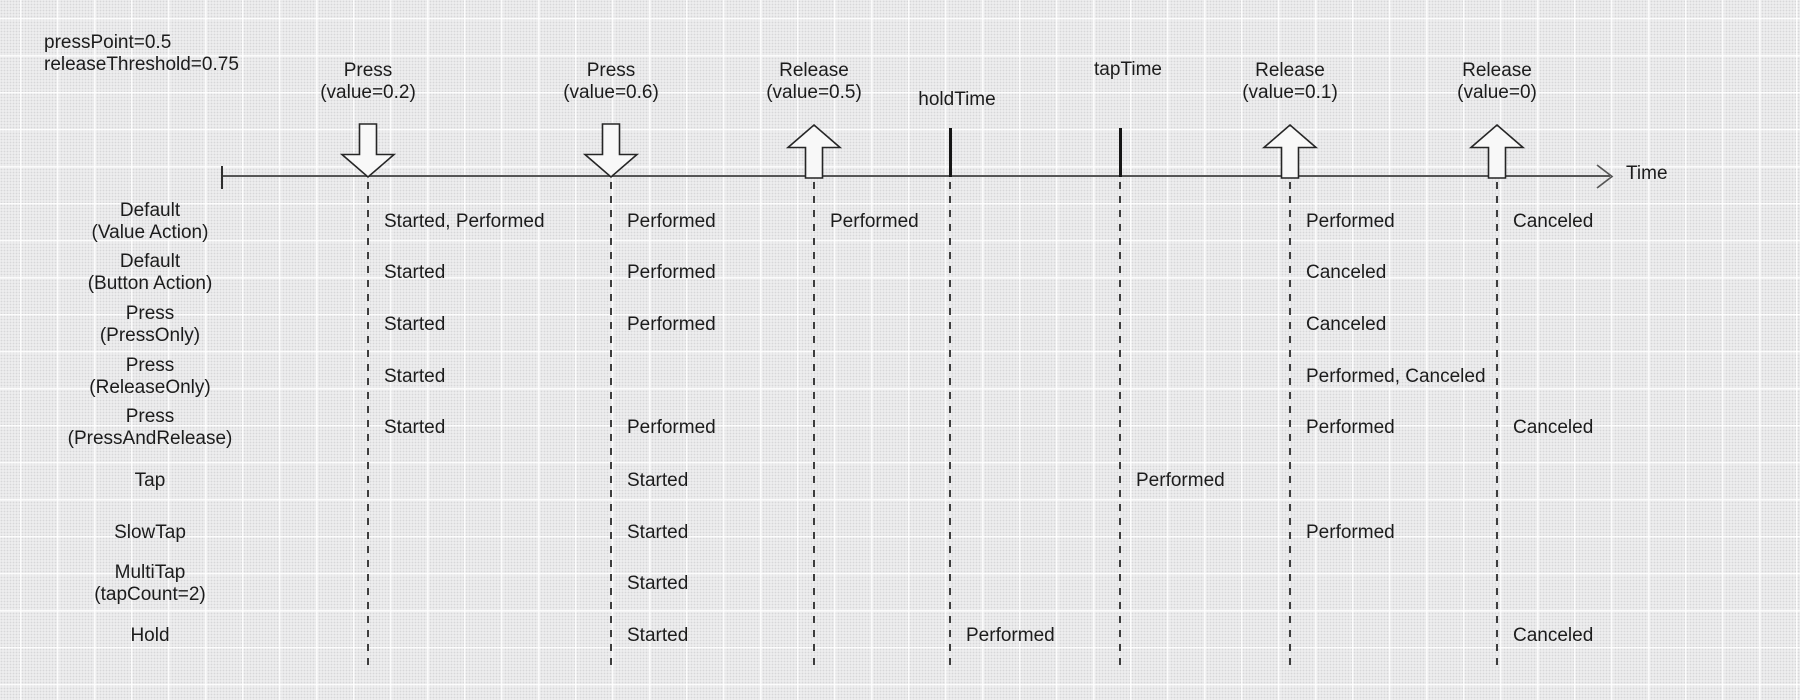 The height and width of the screenshot is (700, 1800). I want to click on phase-cell-default-button-action-press-value-0-6: Performed, so click(671, 272).